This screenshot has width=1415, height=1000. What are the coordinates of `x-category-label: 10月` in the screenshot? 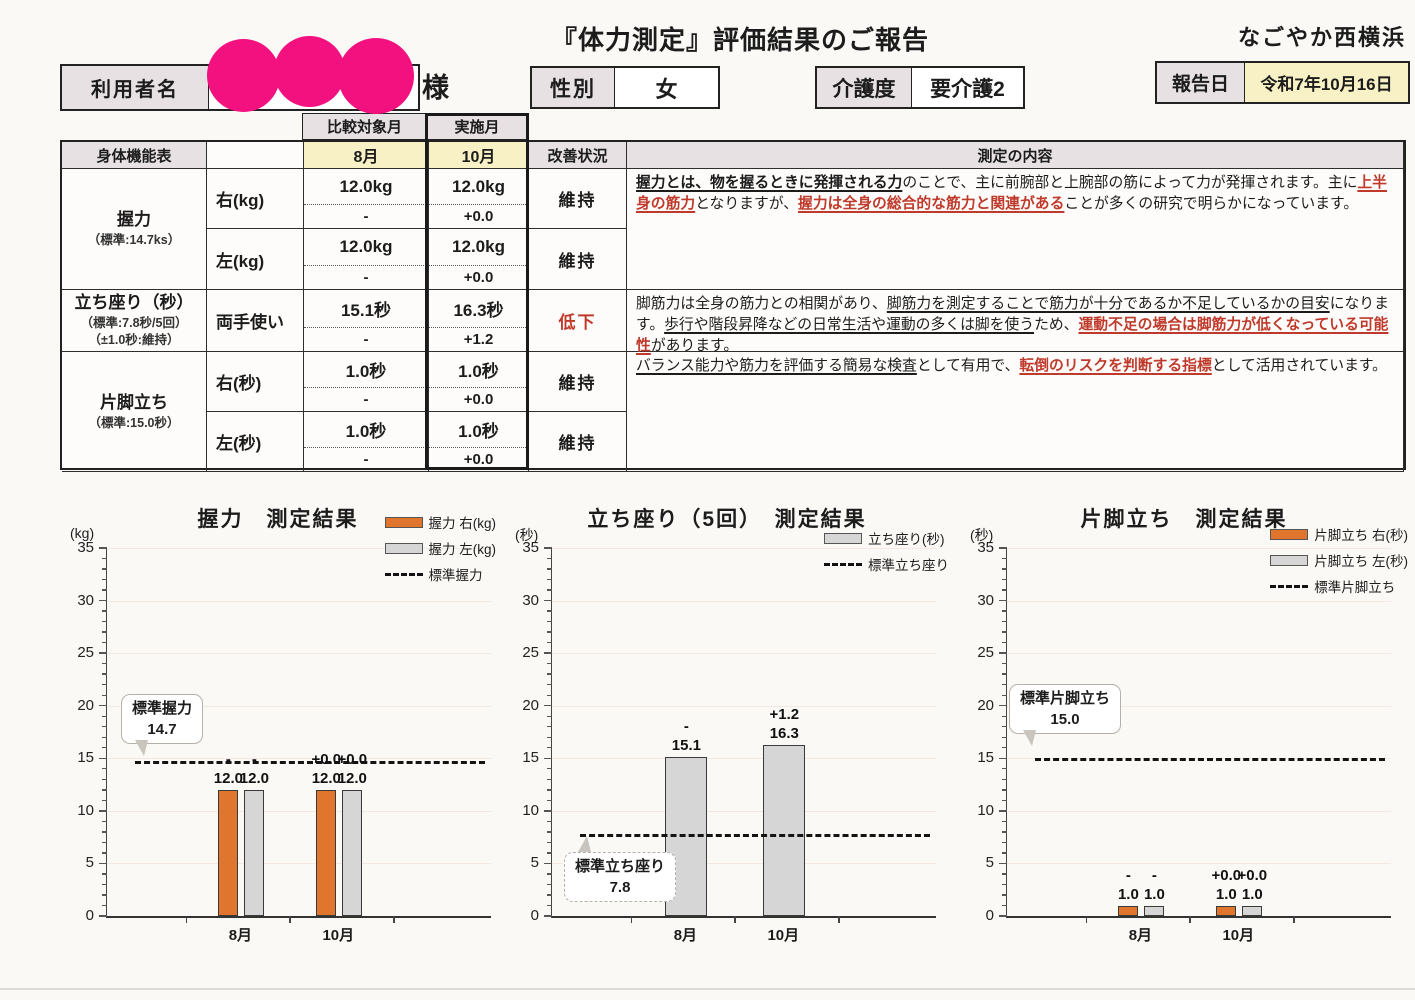 It's located at (783, 935).